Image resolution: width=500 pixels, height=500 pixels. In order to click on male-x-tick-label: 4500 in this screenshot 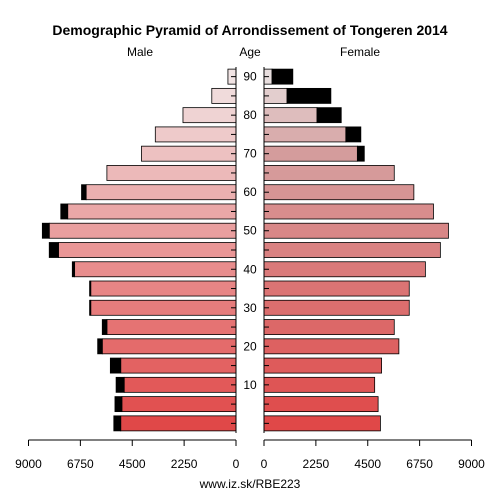, I will do `click(132, 464)`.